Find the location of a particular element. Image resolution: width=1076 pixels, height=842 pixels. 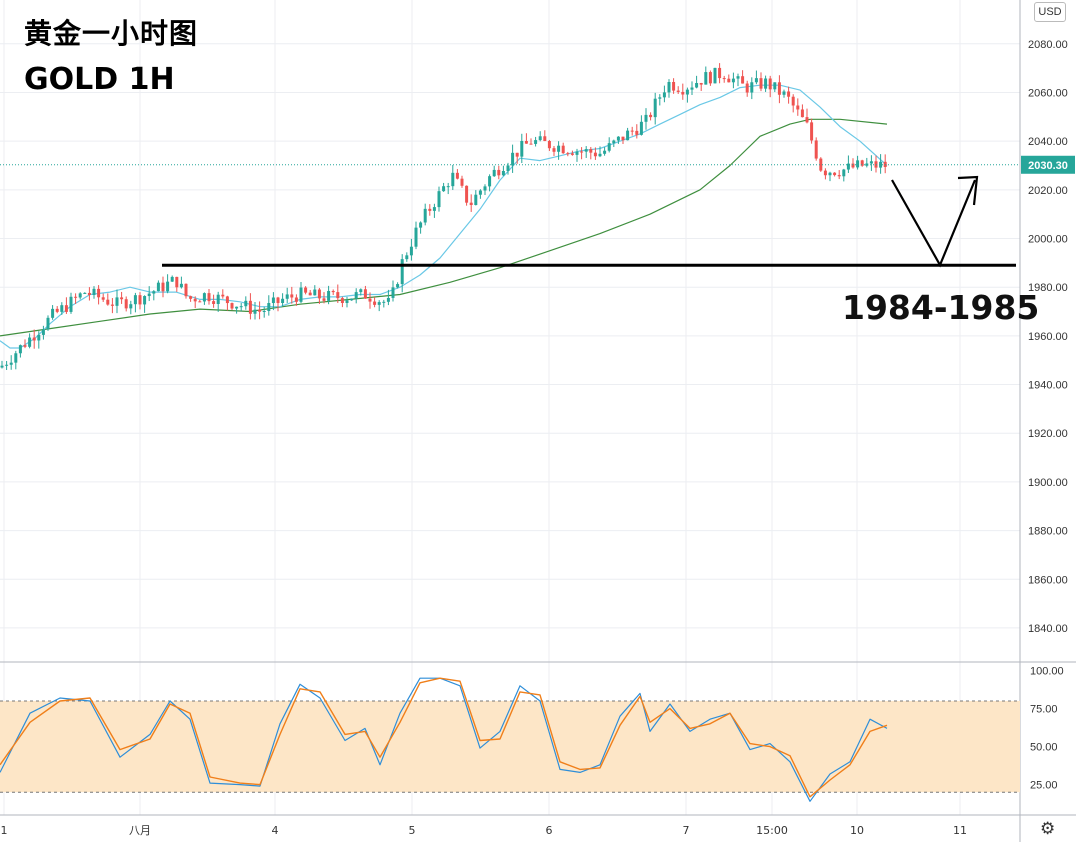

time-tick-label: 4 is located at coordinates (275, 830).